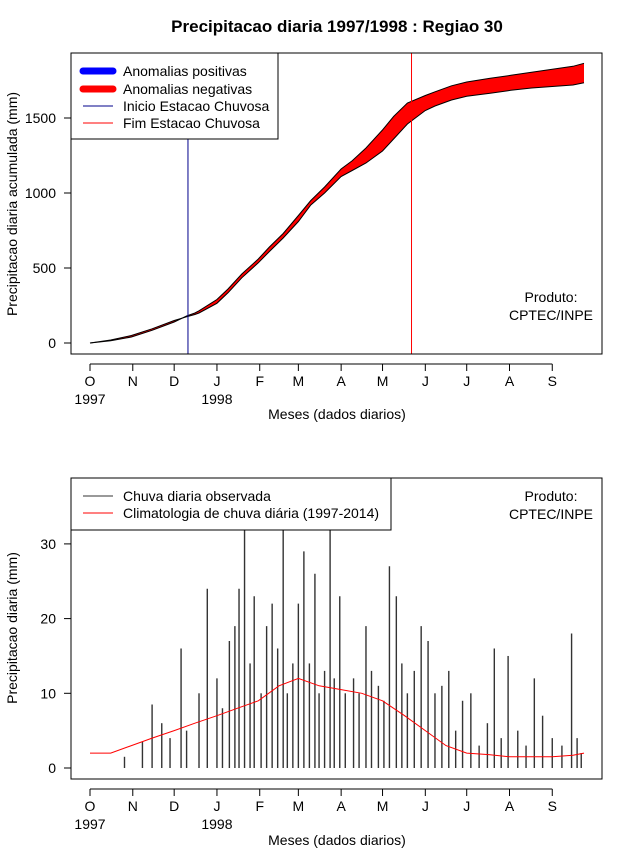 Image resolution: width=640 pixels, height=850 pixels. What do you see at coordinates (56, 656) in the screenshot?
I see `bottom-y-axis: 0 10 20 30` at bounding box center [56, 656].